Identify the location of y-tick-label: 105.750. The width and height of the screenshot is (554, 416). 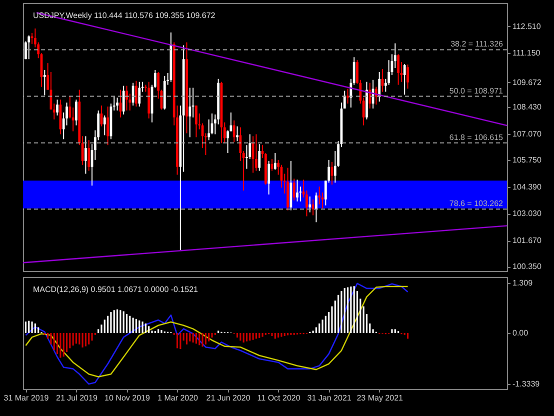
(527, 159).